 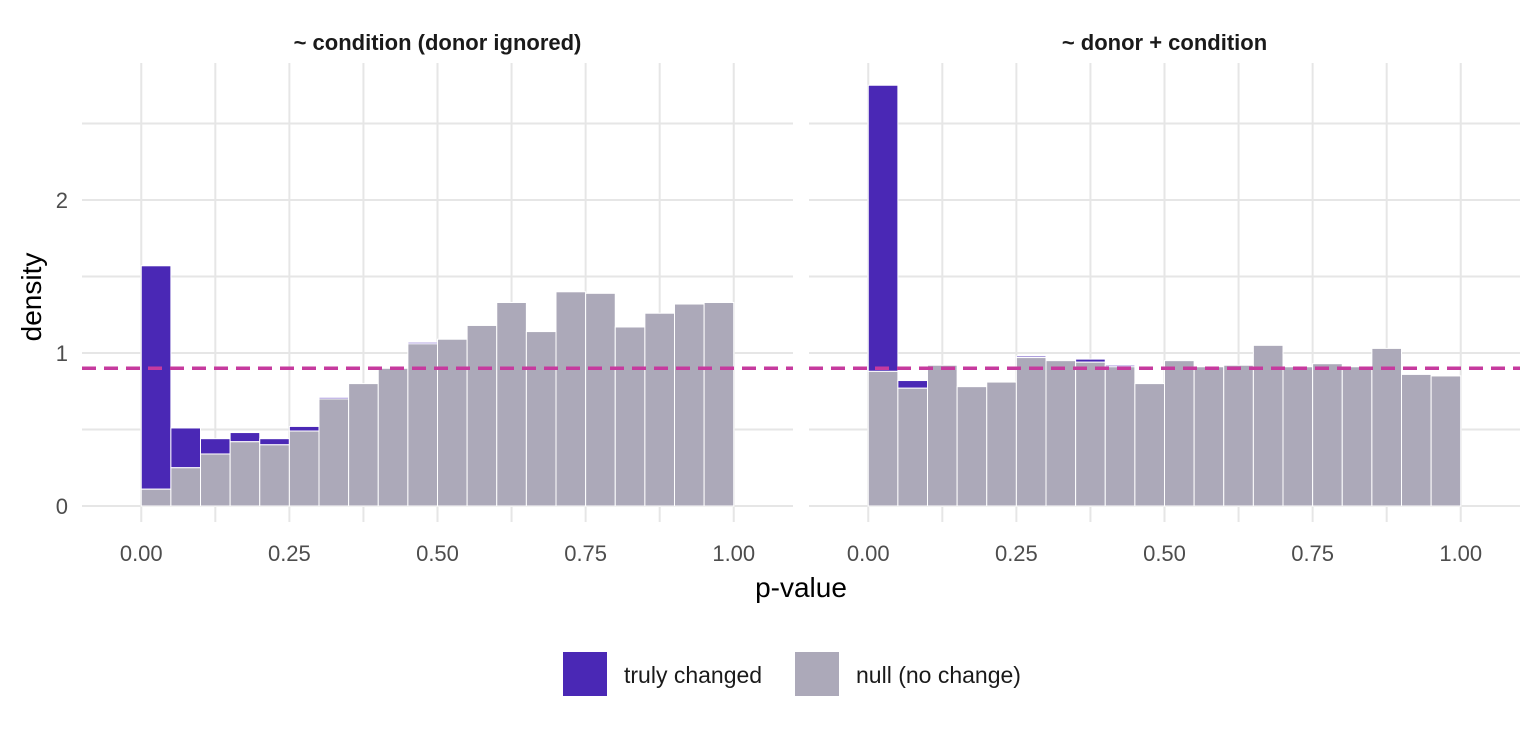 What do you see at coordinates (62, 353) in the screenshot?
I see `y-tick-label: 1` at bounding box center [62, 353].